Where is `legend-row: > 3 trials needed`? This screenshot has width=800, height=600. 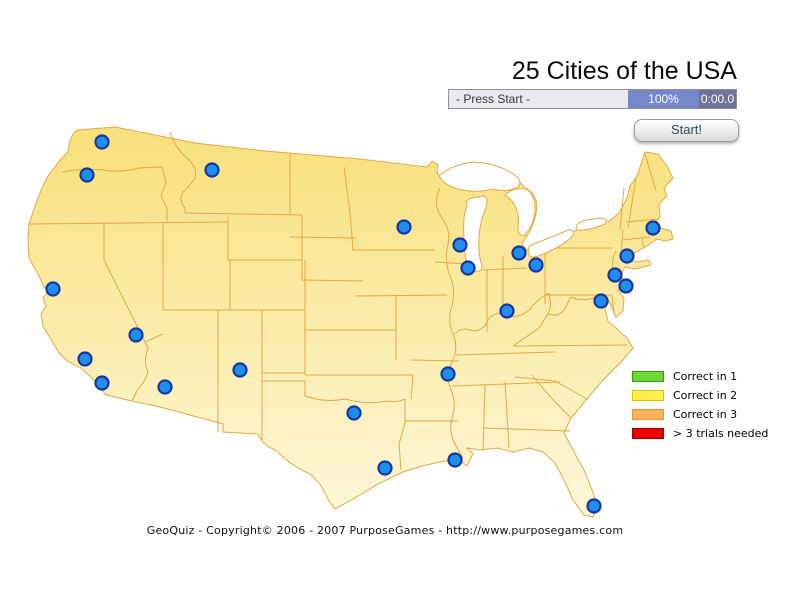
legend-row: > 3 trials needed is located at coordinates (700, 433).